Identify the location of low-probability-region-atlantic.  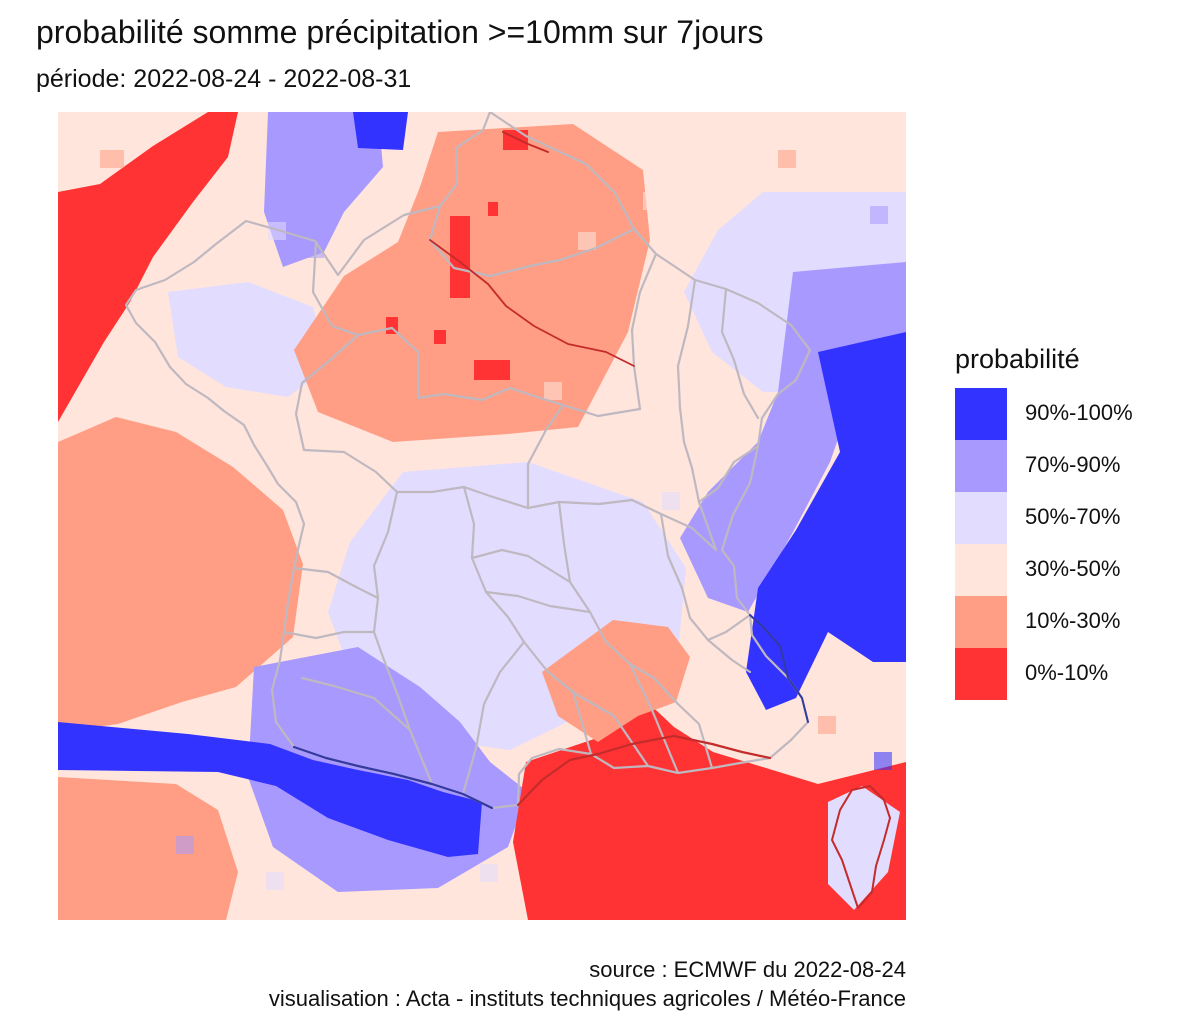
(148, 267).